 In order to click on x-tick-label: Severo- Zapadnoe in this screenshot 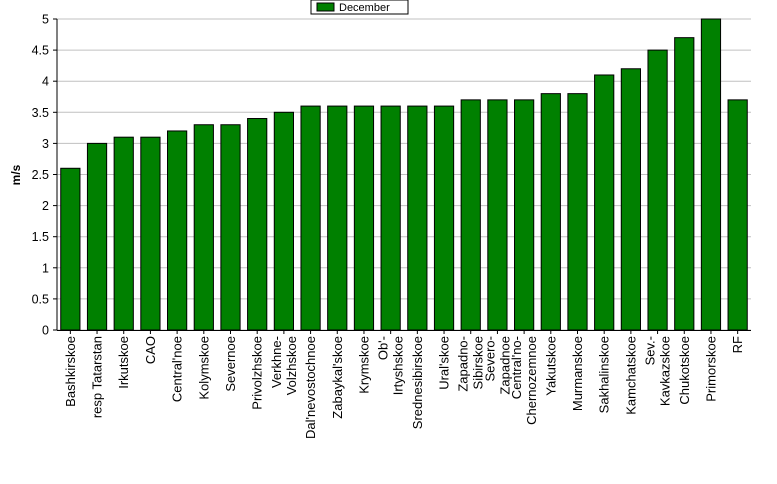, I will do `click(497, 365)`.